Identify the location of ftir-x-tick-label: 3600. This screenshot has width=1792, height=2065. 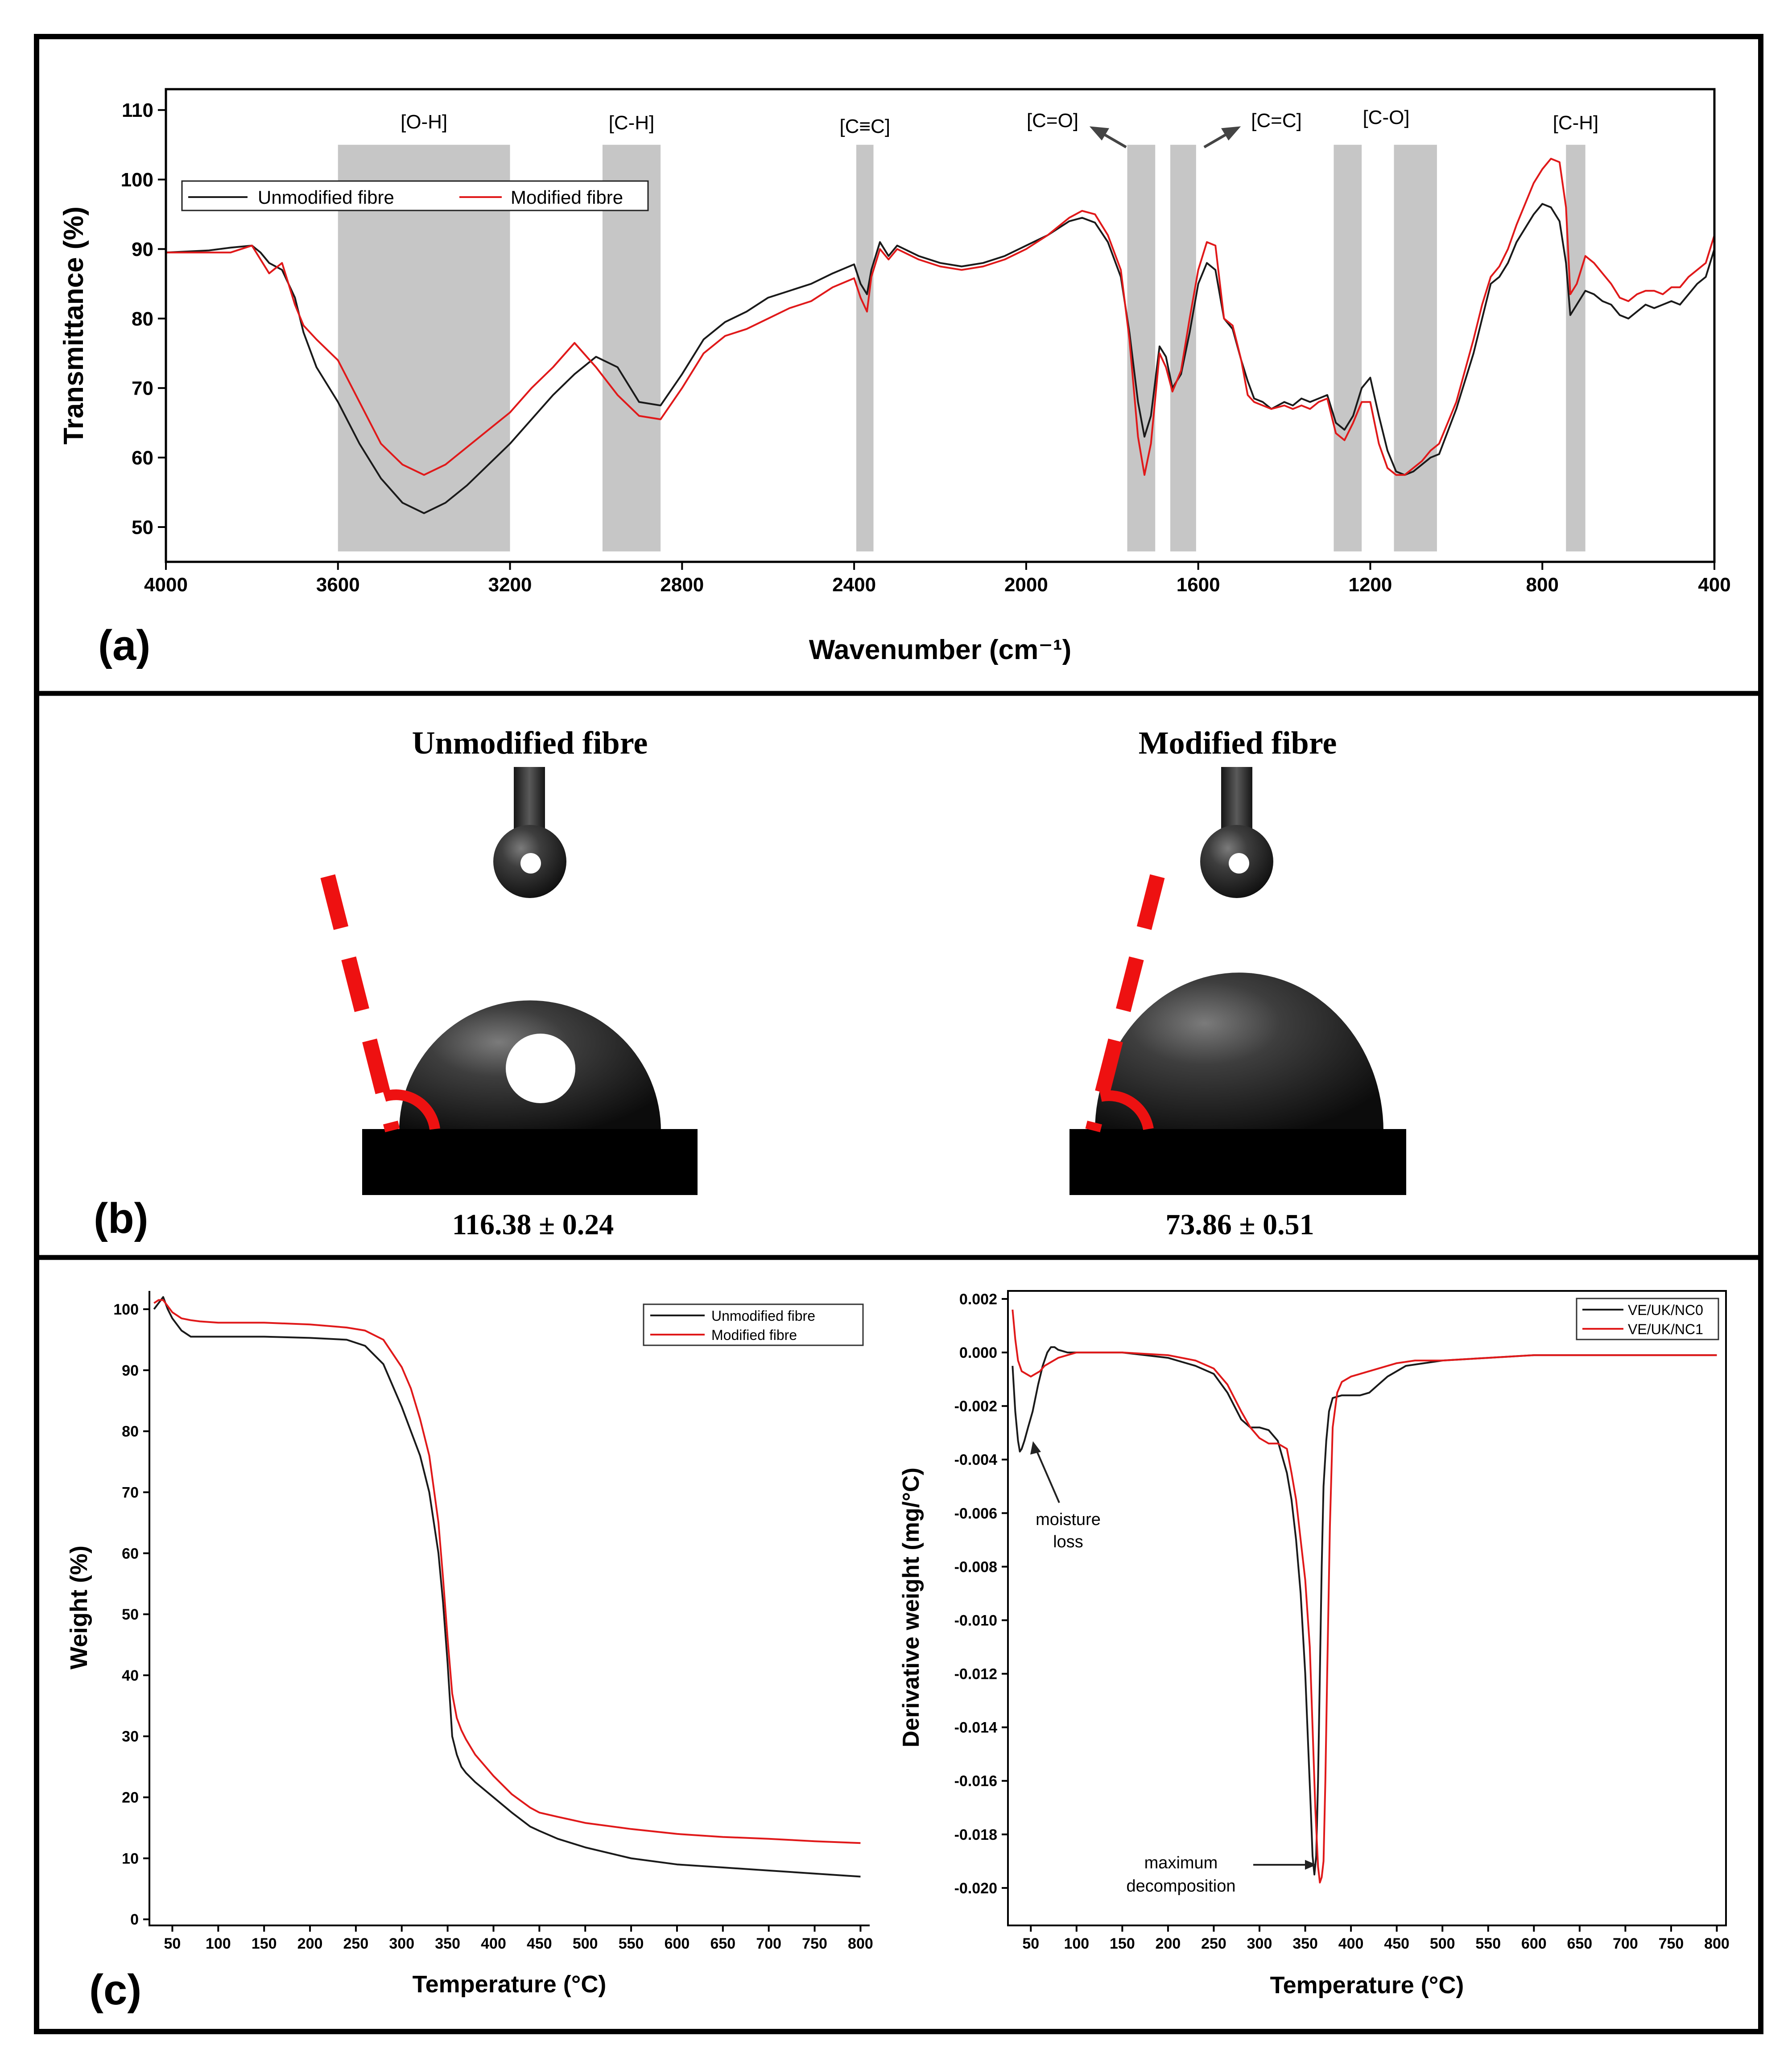
(338, 585).